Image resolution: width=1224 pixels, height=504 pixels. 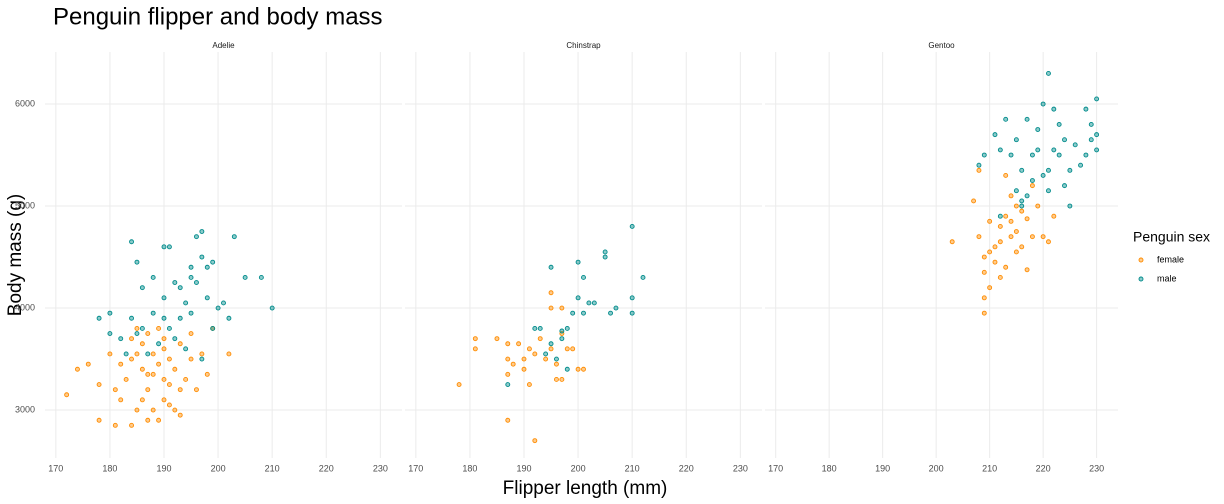 What do you see at coordinates (1171, 237) in the screenshot?
I see `legend-title: Penguin sex` at bounding box center [1171, 237].